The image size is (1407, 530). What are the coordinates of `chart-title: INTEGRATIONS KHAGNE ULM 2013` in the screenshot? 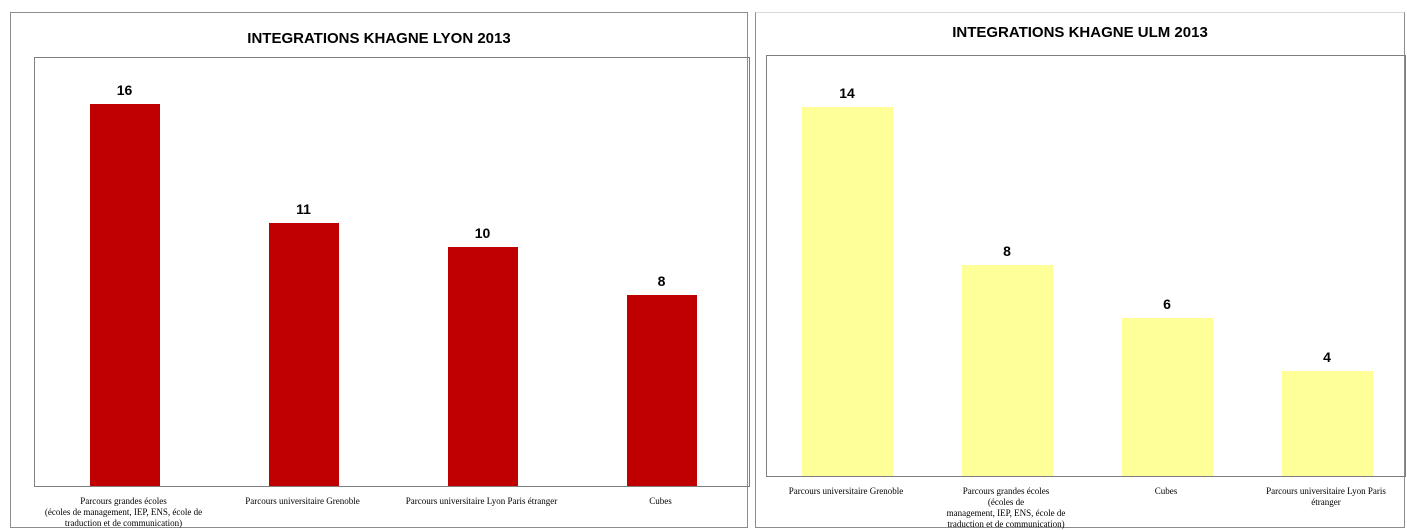 It's located at (1080, 32).